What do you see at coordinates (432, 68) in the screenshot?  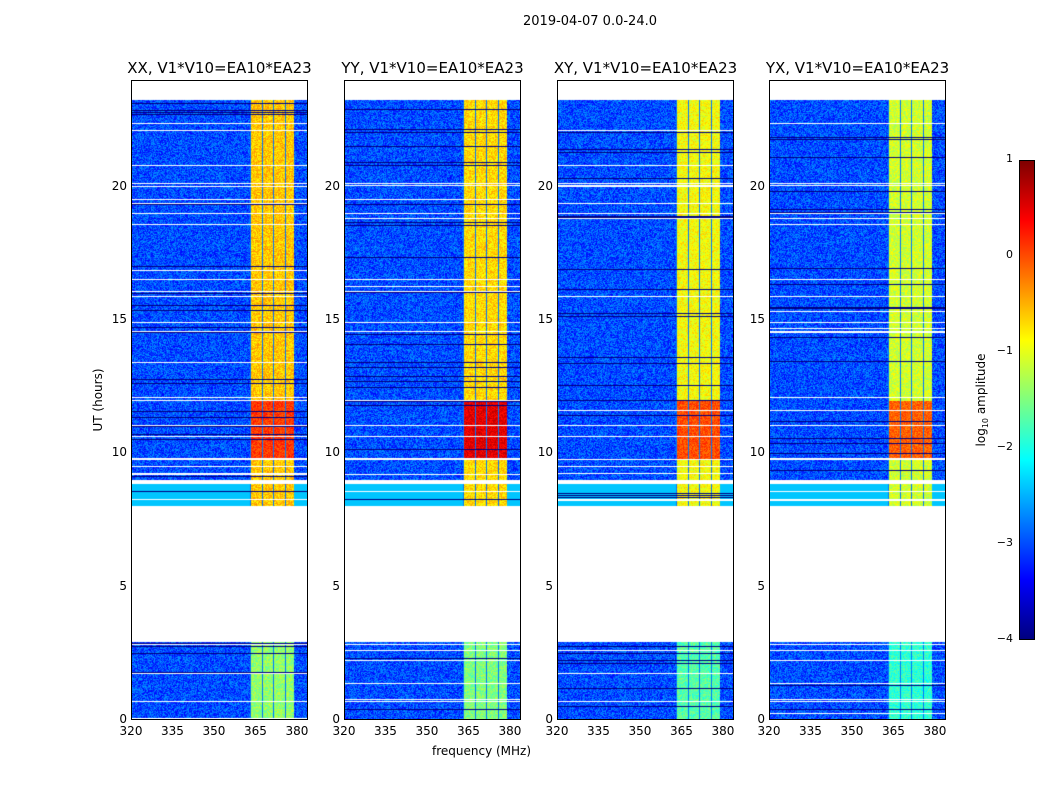 I see `panel-title: YY, V1*V10=EA10*EA23` at bounding box center [432, 68].